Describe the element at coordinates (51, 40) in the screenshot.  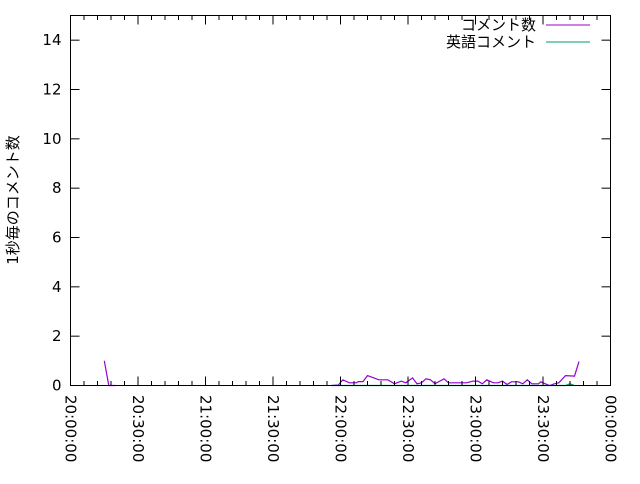
I see `y-tick-label: 14` at that location.